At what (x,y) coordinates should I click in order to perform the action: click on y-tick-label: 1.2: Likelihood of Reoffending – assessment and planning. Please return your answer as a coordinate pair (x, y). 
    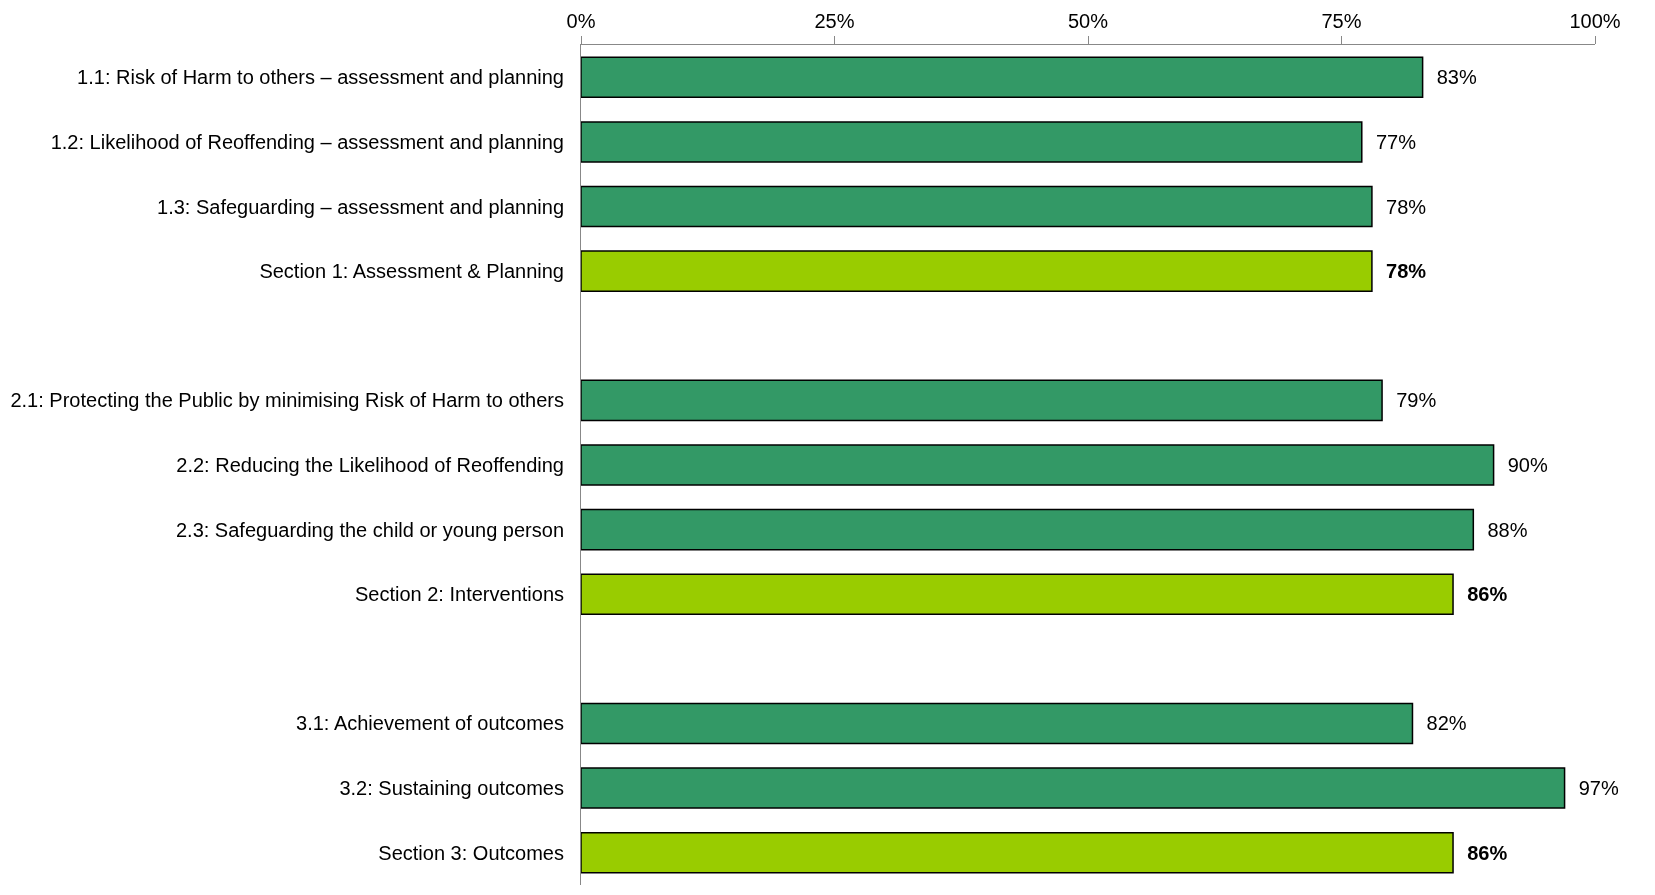
    Looking at the image, I should click on (307, 141).